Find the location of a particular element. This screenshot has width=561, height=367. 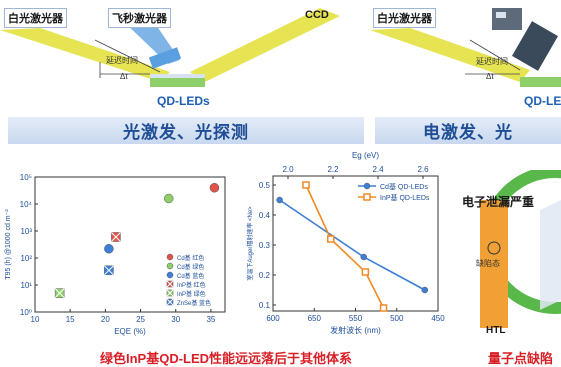

delay-time-label: 延迟时间 is located at coordinates (122, 60).